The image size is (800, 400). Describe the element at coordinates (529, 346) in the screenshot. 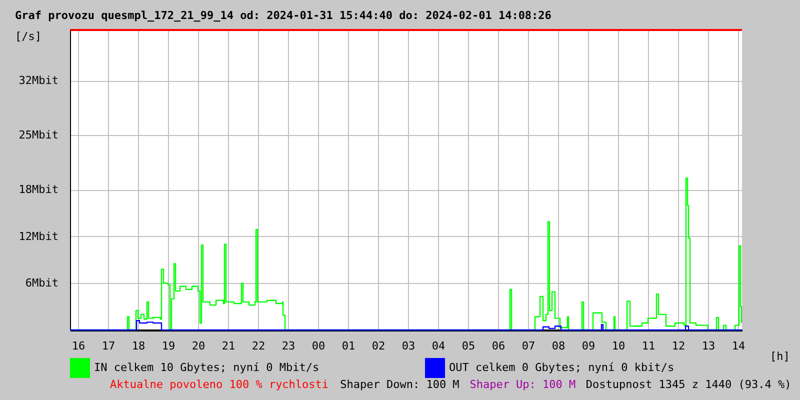

I see `x-tick-label: 07` at that location.